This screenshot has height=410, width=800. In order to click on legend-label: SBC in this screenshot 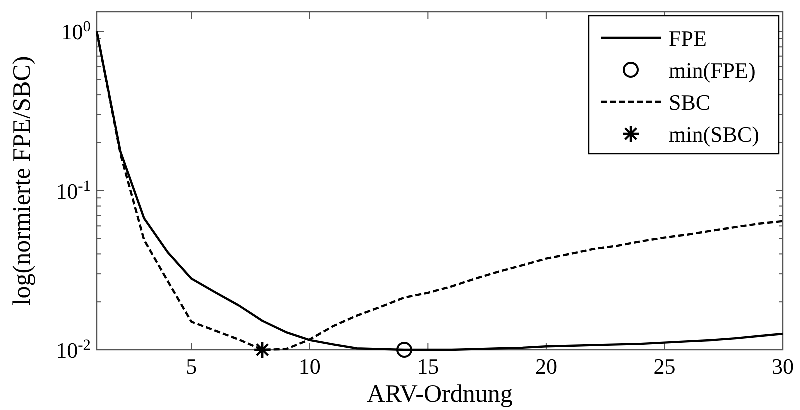, I will do `click(690, 102)`.